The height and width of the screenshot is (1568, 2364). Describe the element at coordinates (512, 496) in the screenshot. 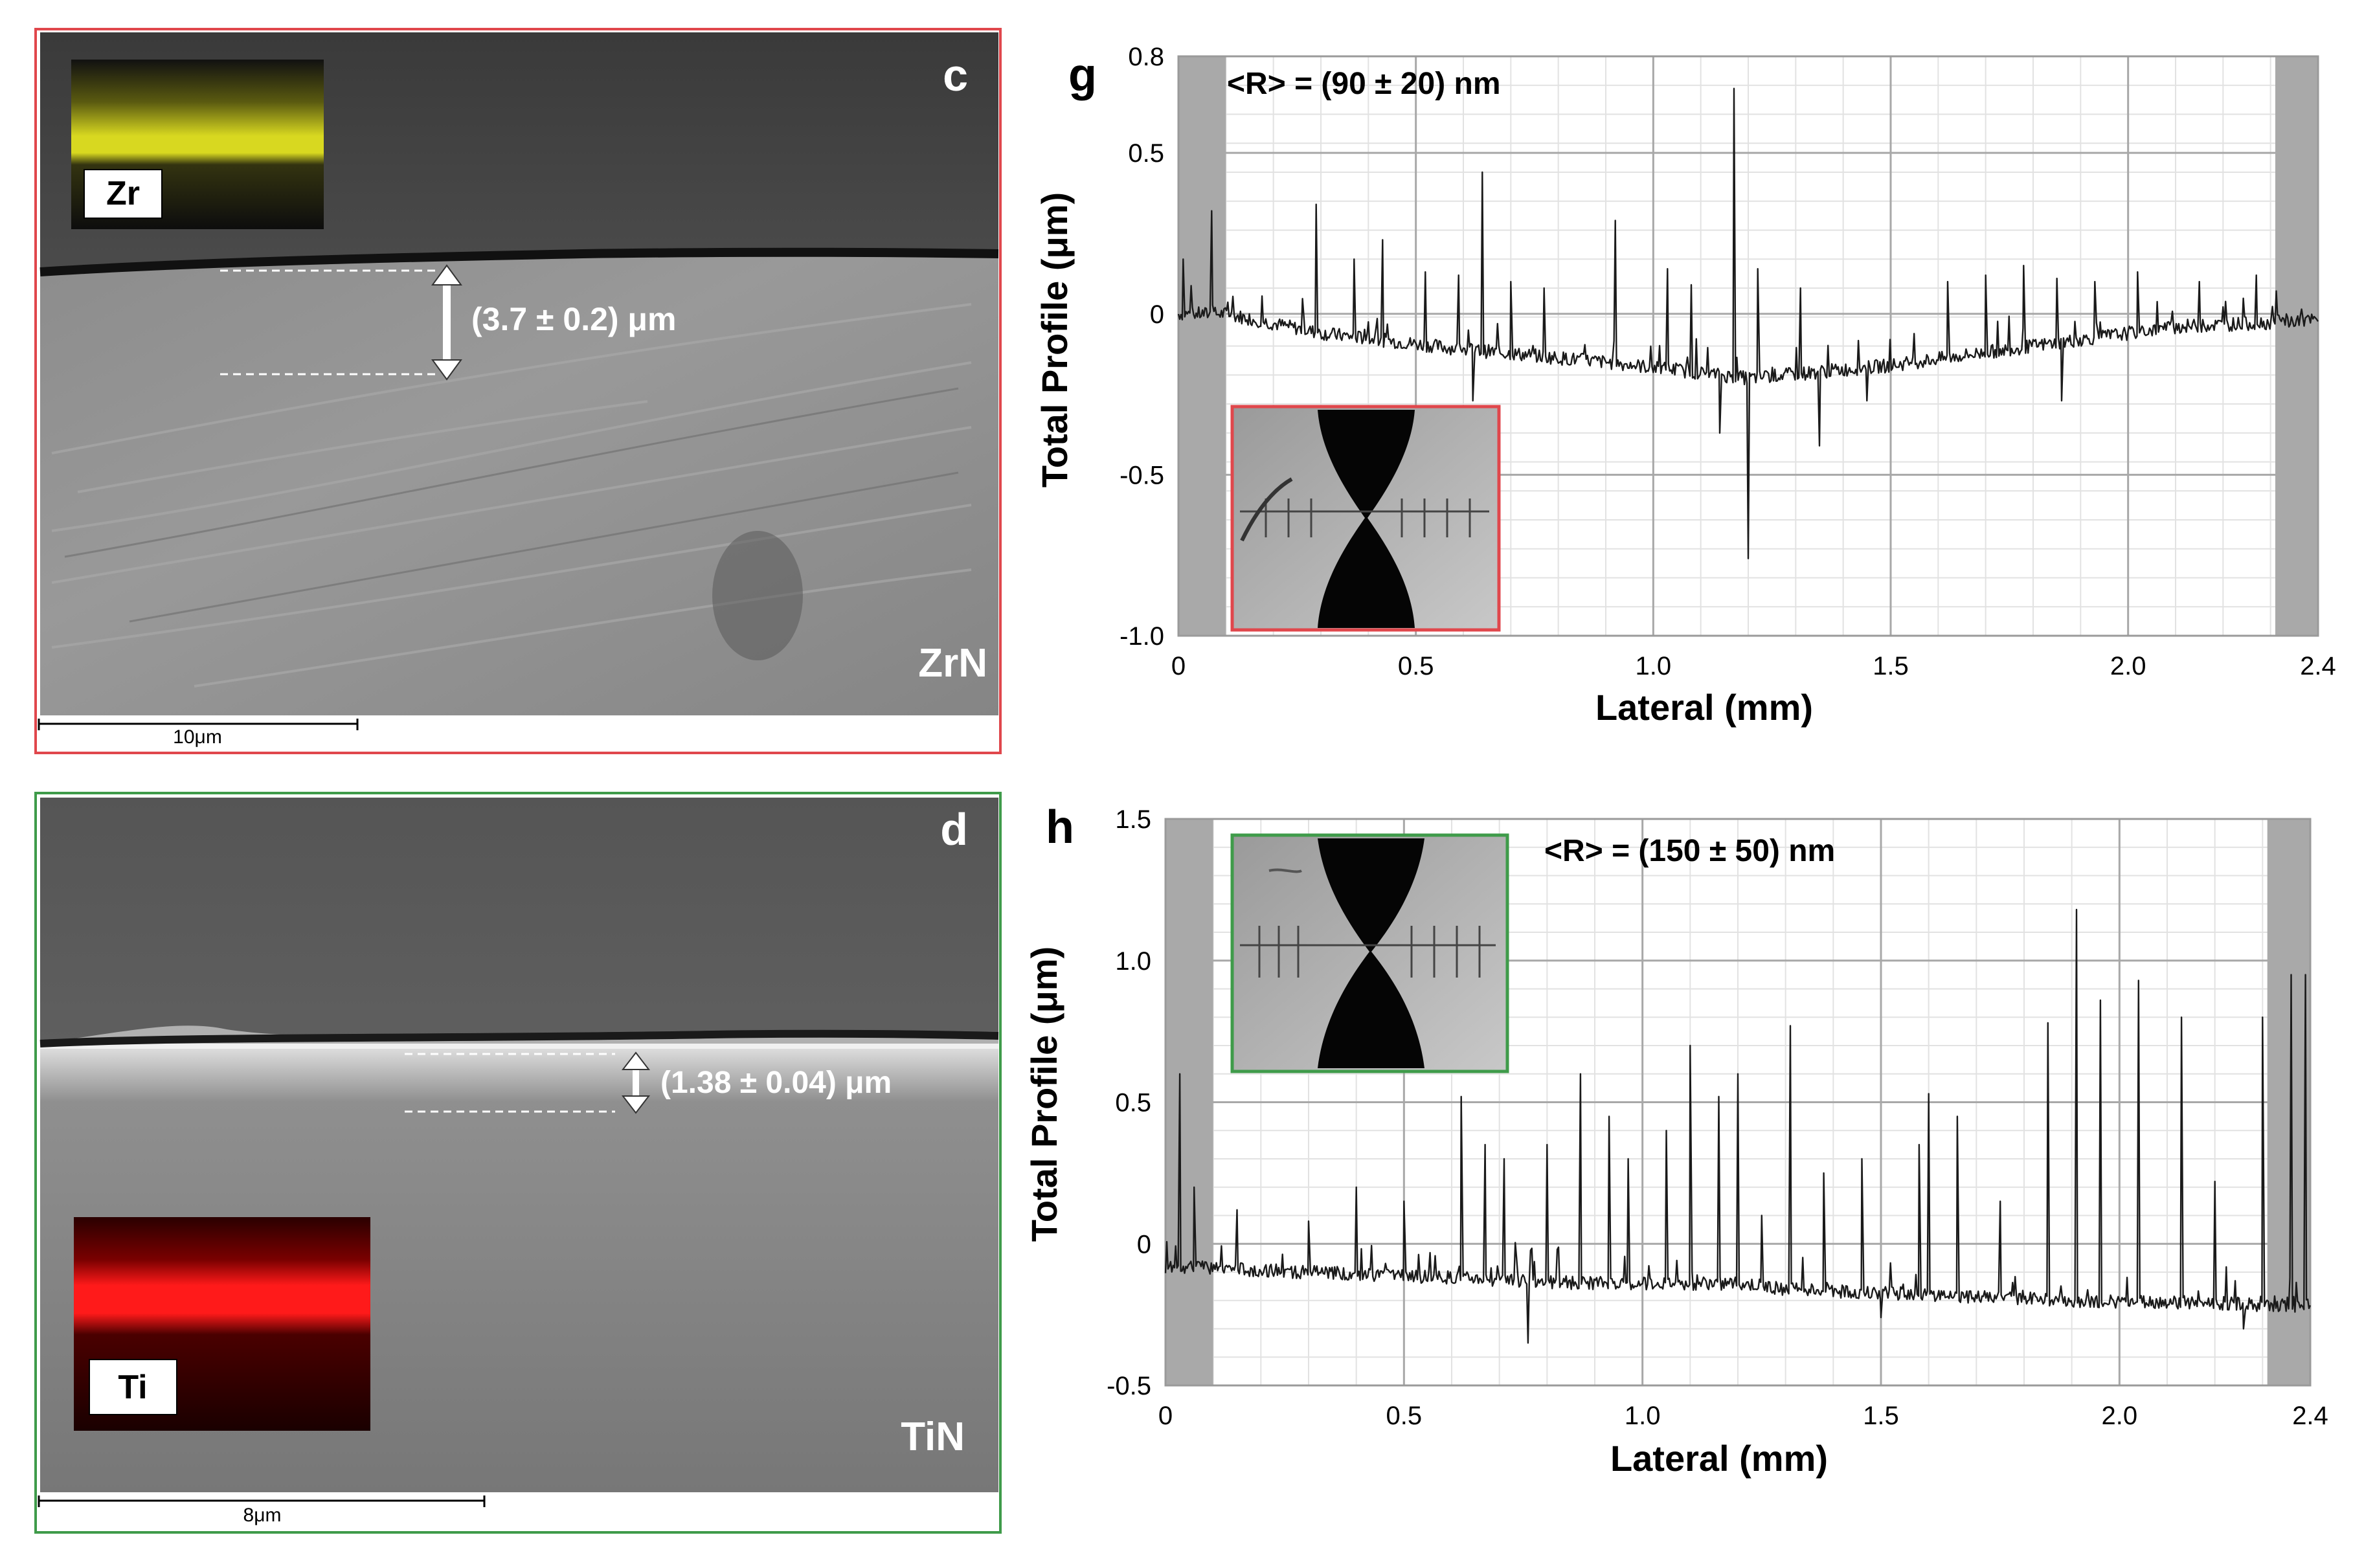

I see `sem-texture` at that location.